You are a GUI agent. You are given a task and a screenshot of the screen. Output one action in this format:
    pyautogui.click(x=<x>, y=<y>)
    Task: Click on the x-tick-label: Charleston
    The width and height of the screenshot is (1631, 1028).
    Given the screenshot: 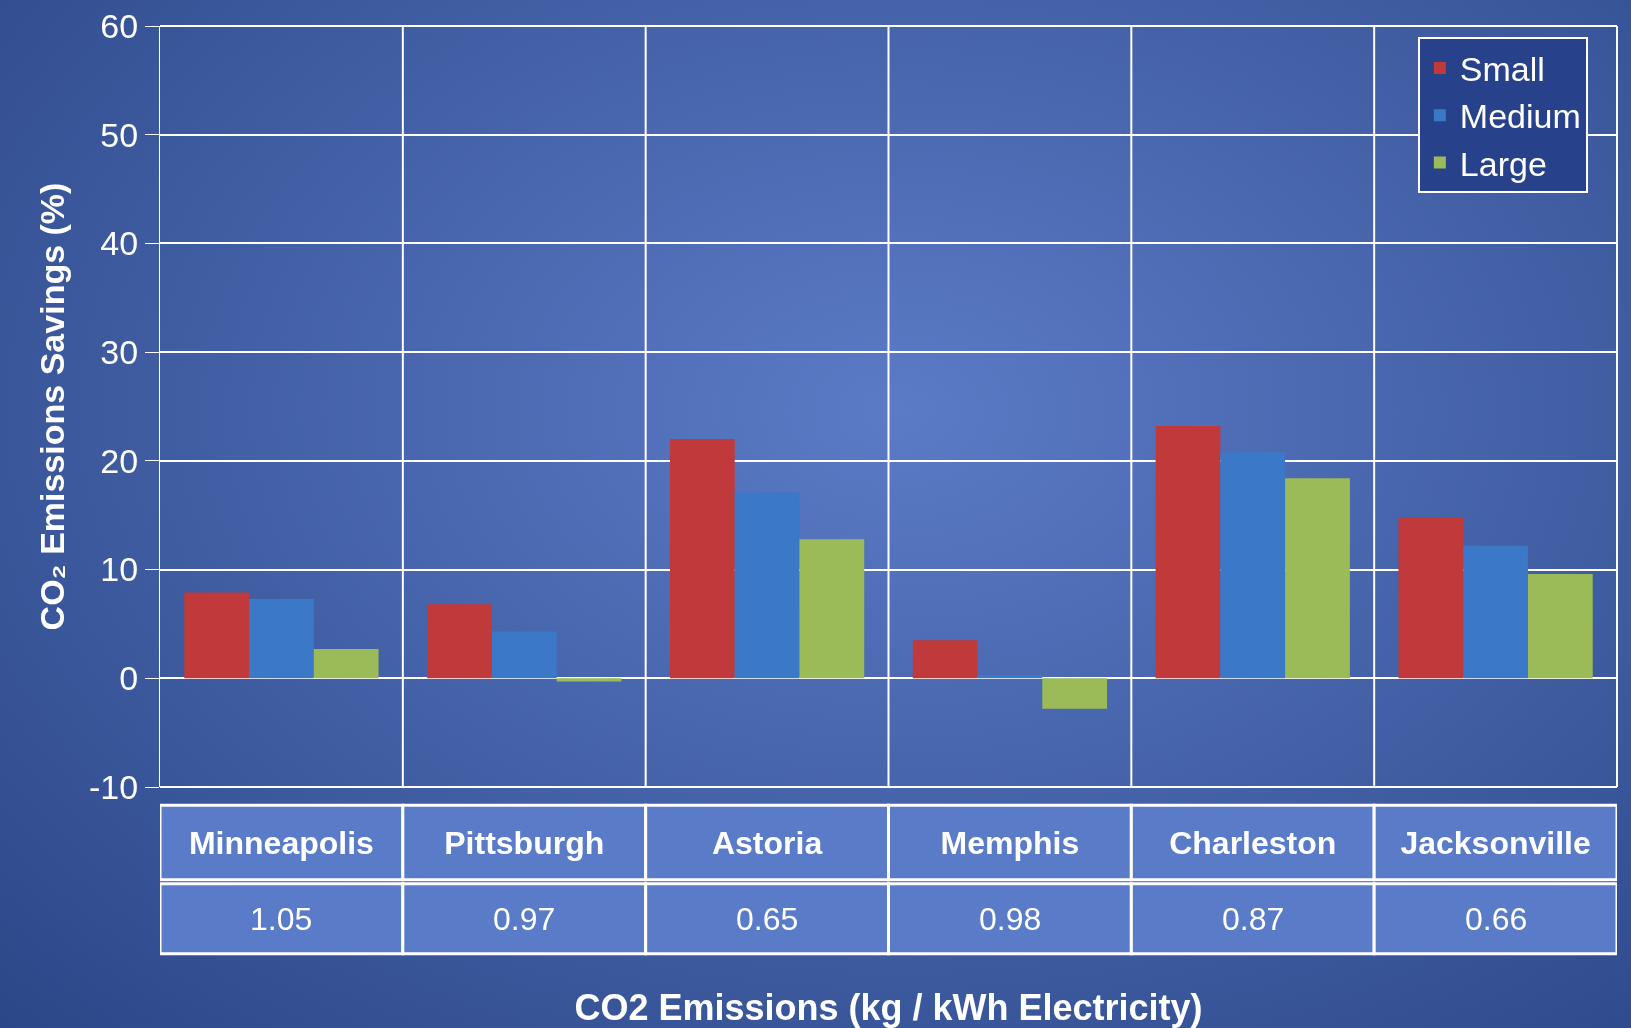 What is the action you would take?
    pyautogui.click(x=1253, y=843)
    